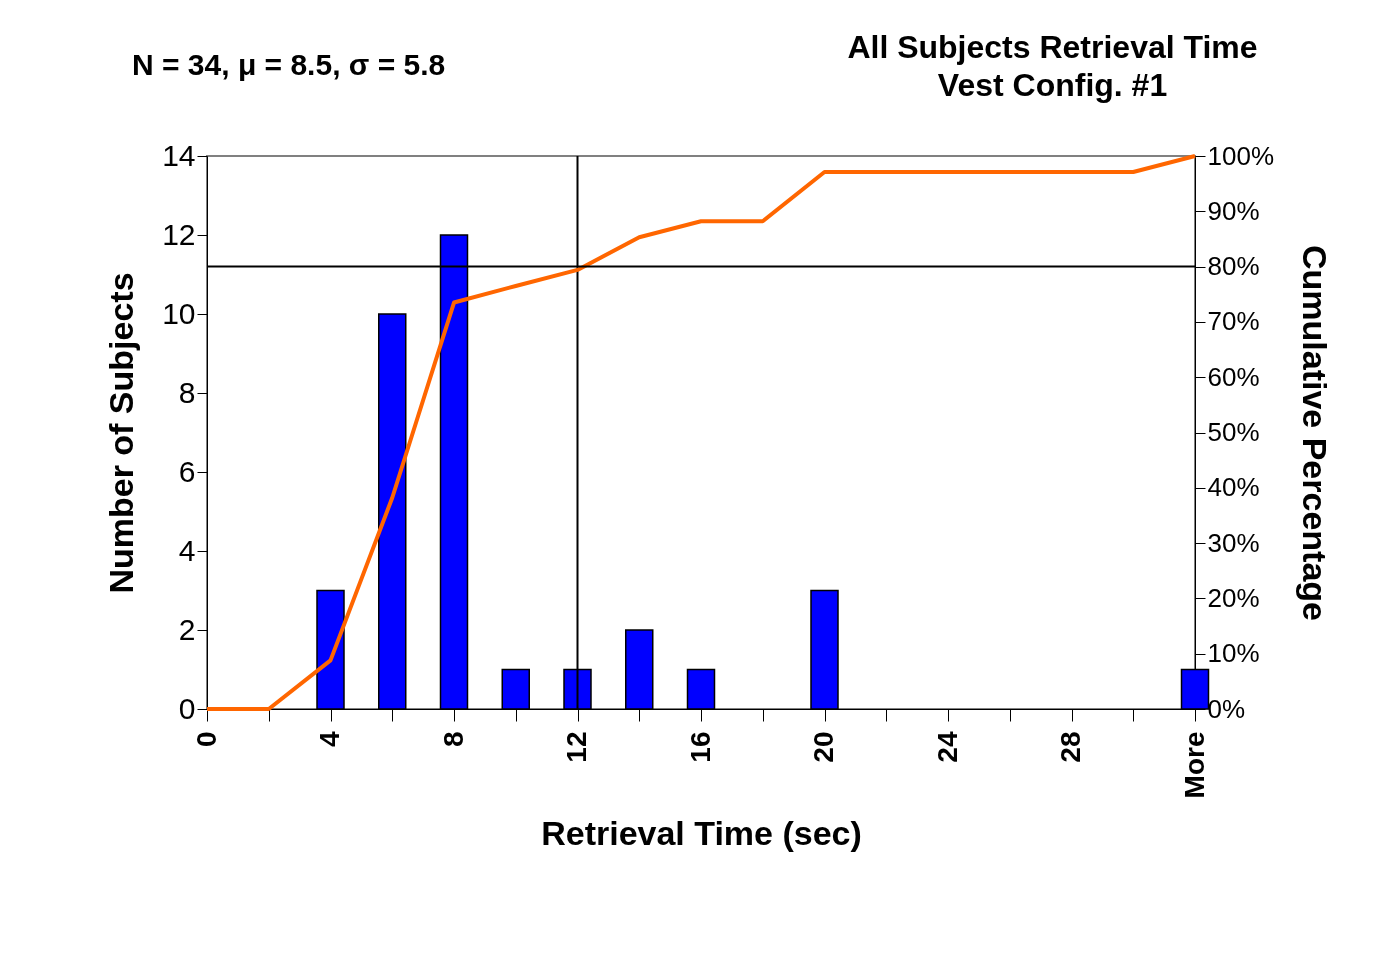 The width and height of the screenshot is (1399, 978). I want to click on x-tick-label: 28, so click(1070, 747).